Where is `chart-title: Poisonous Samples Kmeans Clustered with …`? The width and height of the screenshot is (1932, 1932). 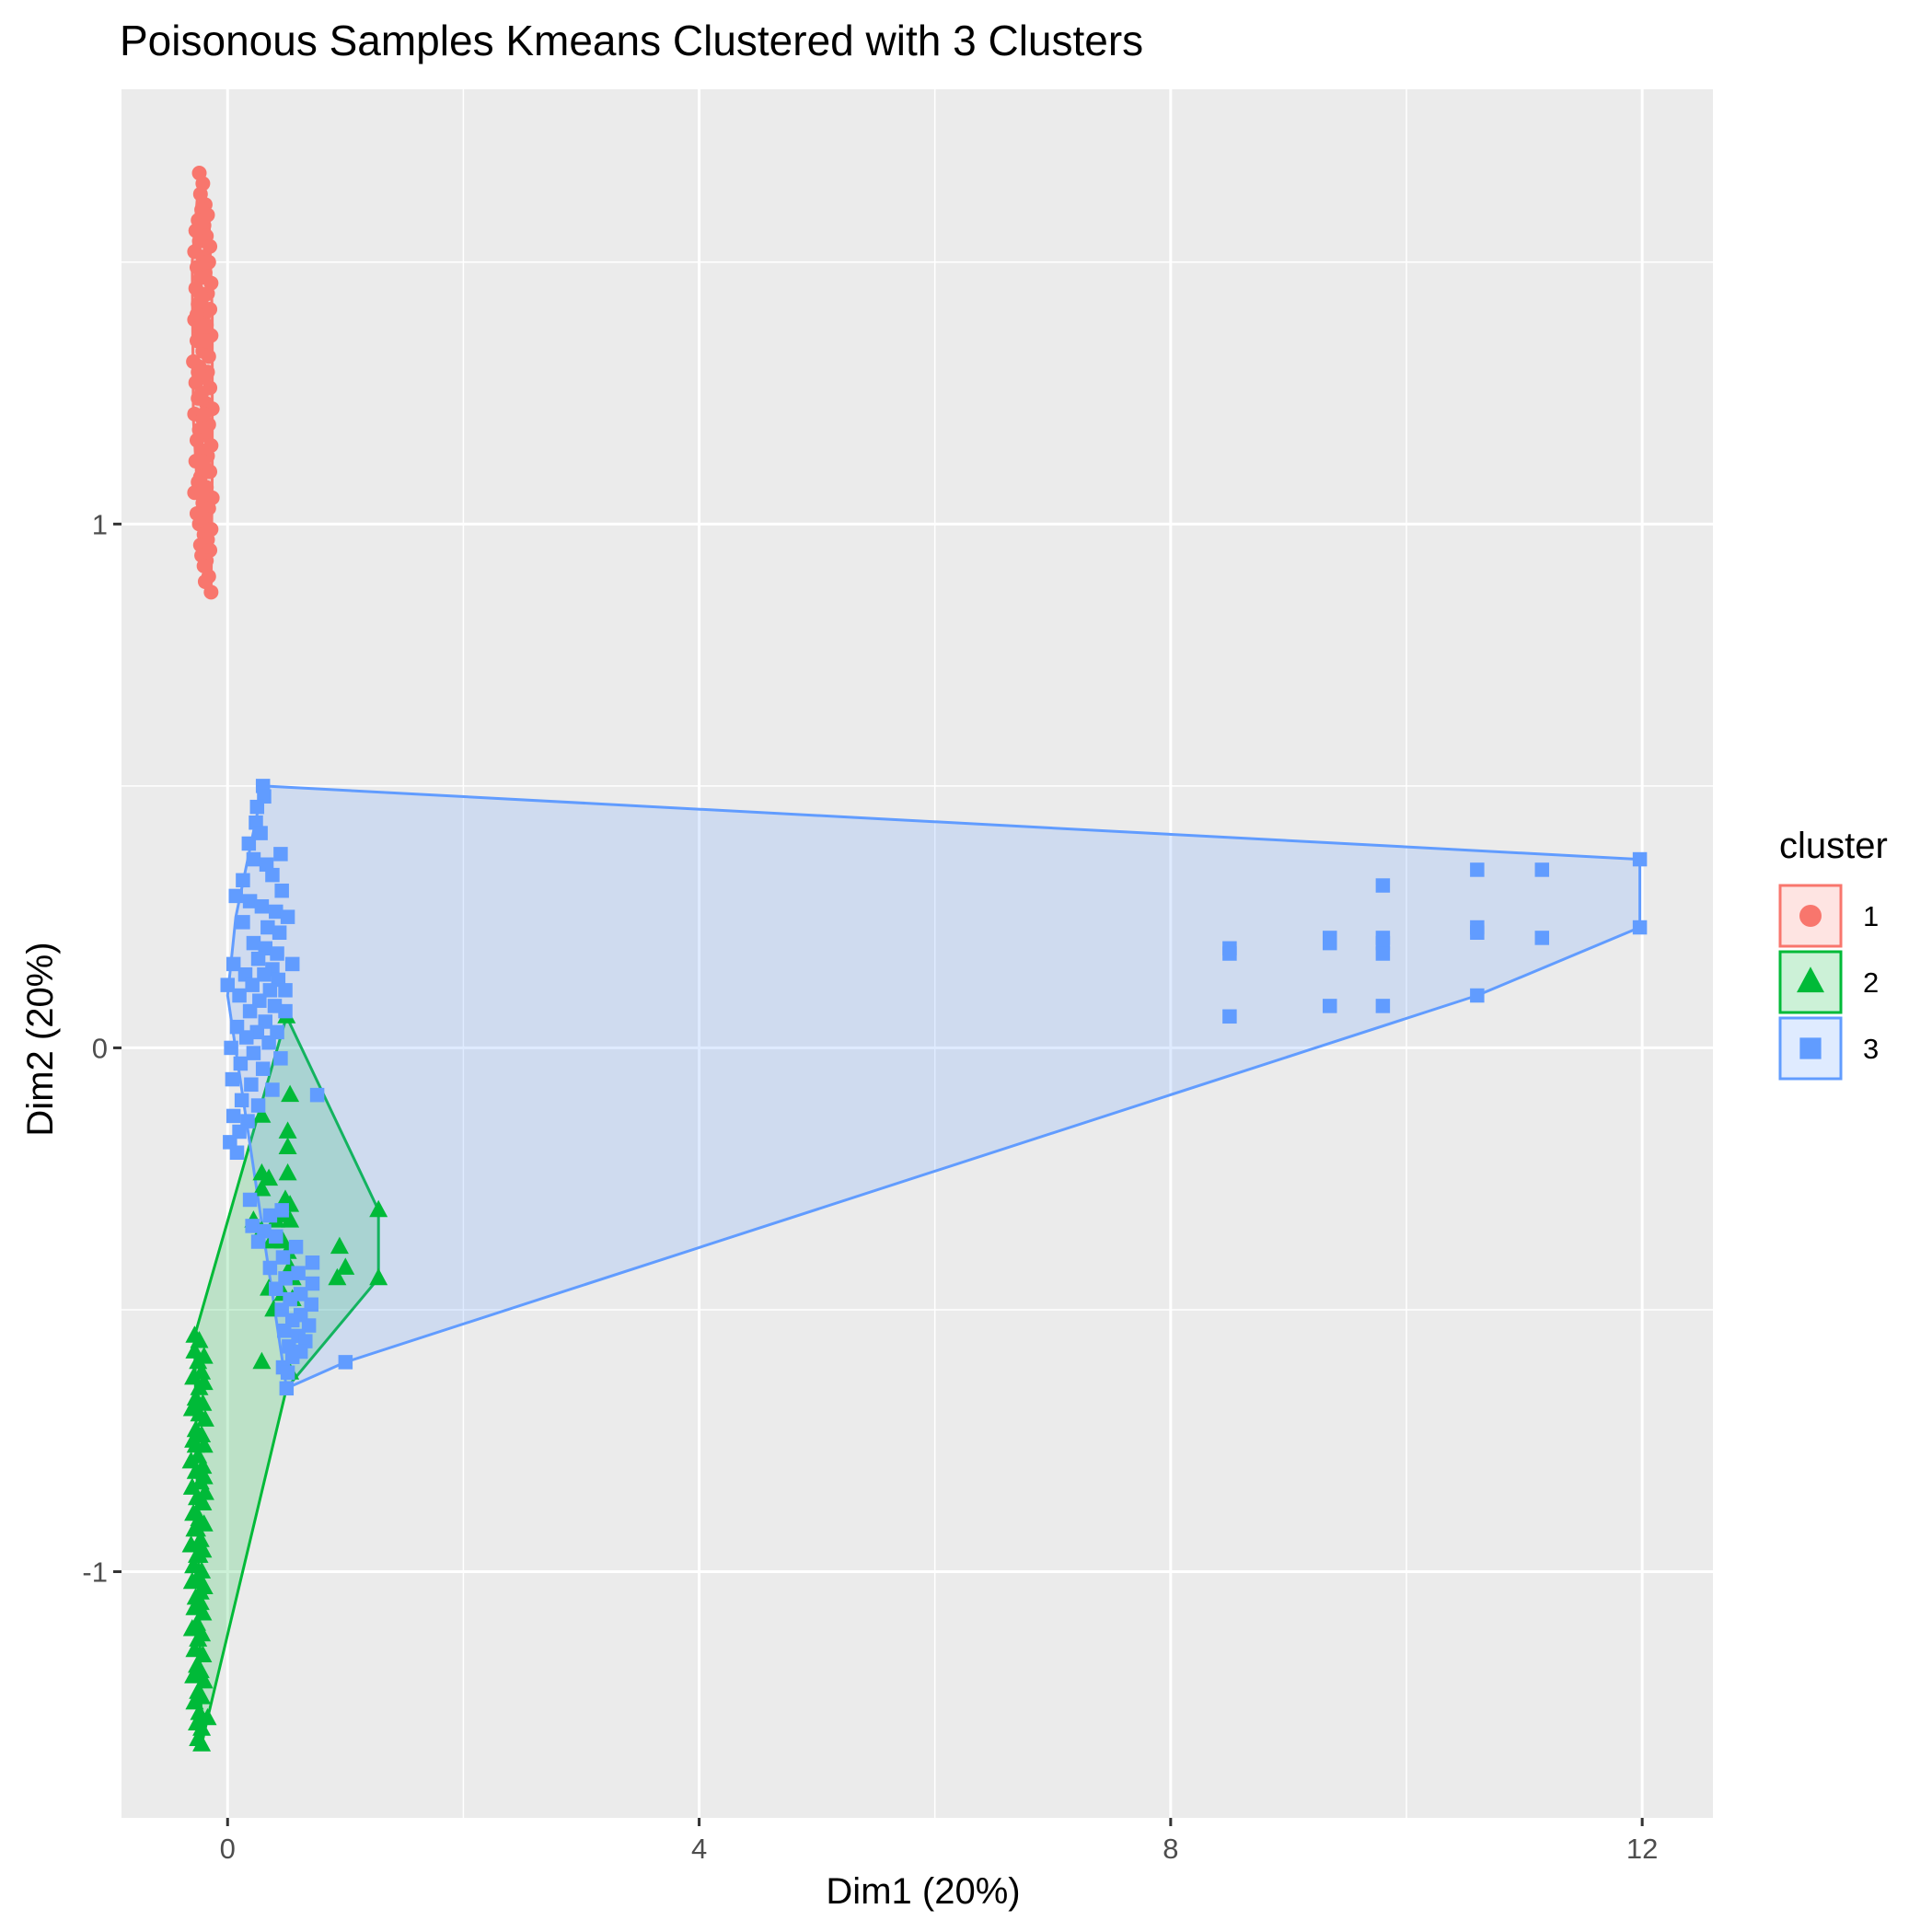
chart-title: Poisonous Samples Kmeans Clustered with … is located at coordinates (632, 40).